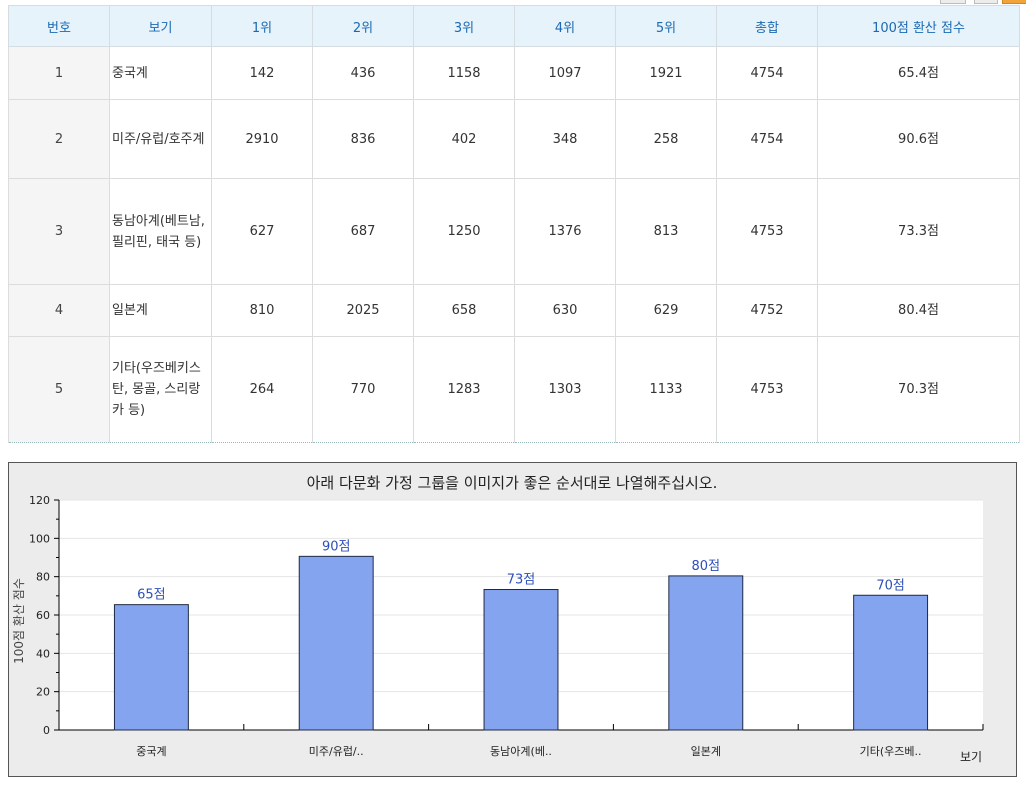 The height and width of the screenshot is (785, 1026). What do you see at coordinates (464, 389) in the screenshot?
I see `cell-rank3: 1283` at bounding box center [464, 389].